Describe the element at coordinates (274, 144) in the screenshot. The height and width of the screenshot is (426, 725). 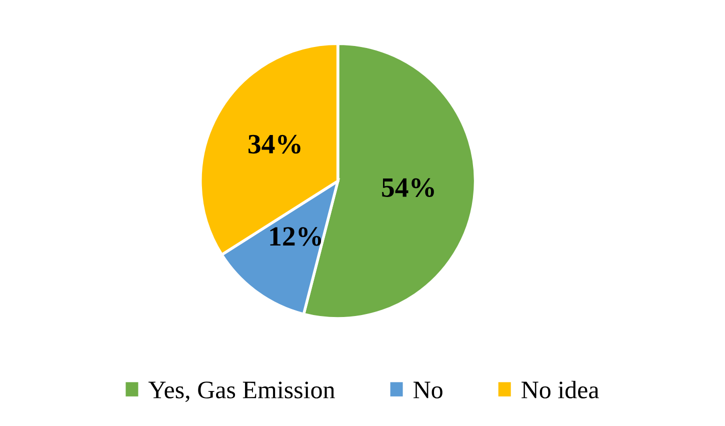
I see `data-label: 34%` at that location.